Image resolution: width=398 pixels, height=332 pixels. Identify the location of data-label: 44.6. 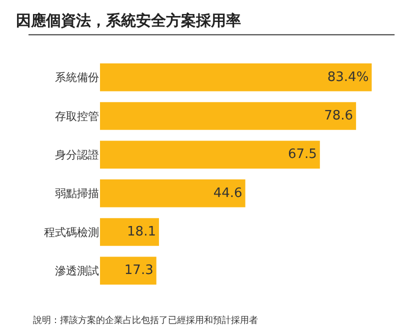
(227, 193).